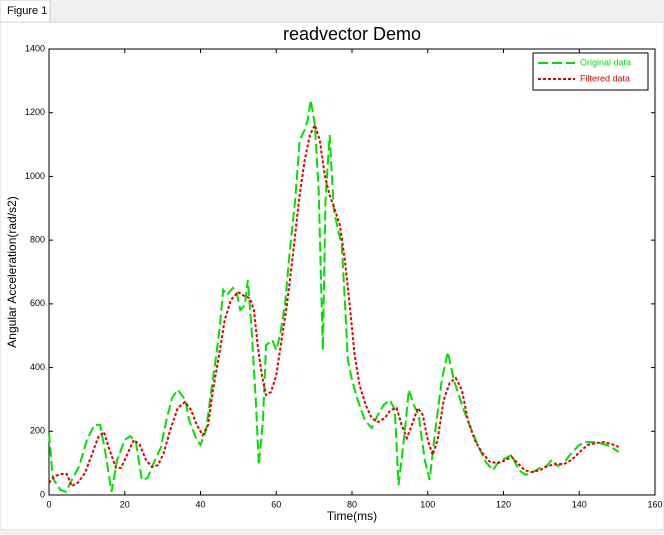 The width and height of the screenshot is (664, 535). I want to click on chart-title: readvector Demo, so click(352, 34).